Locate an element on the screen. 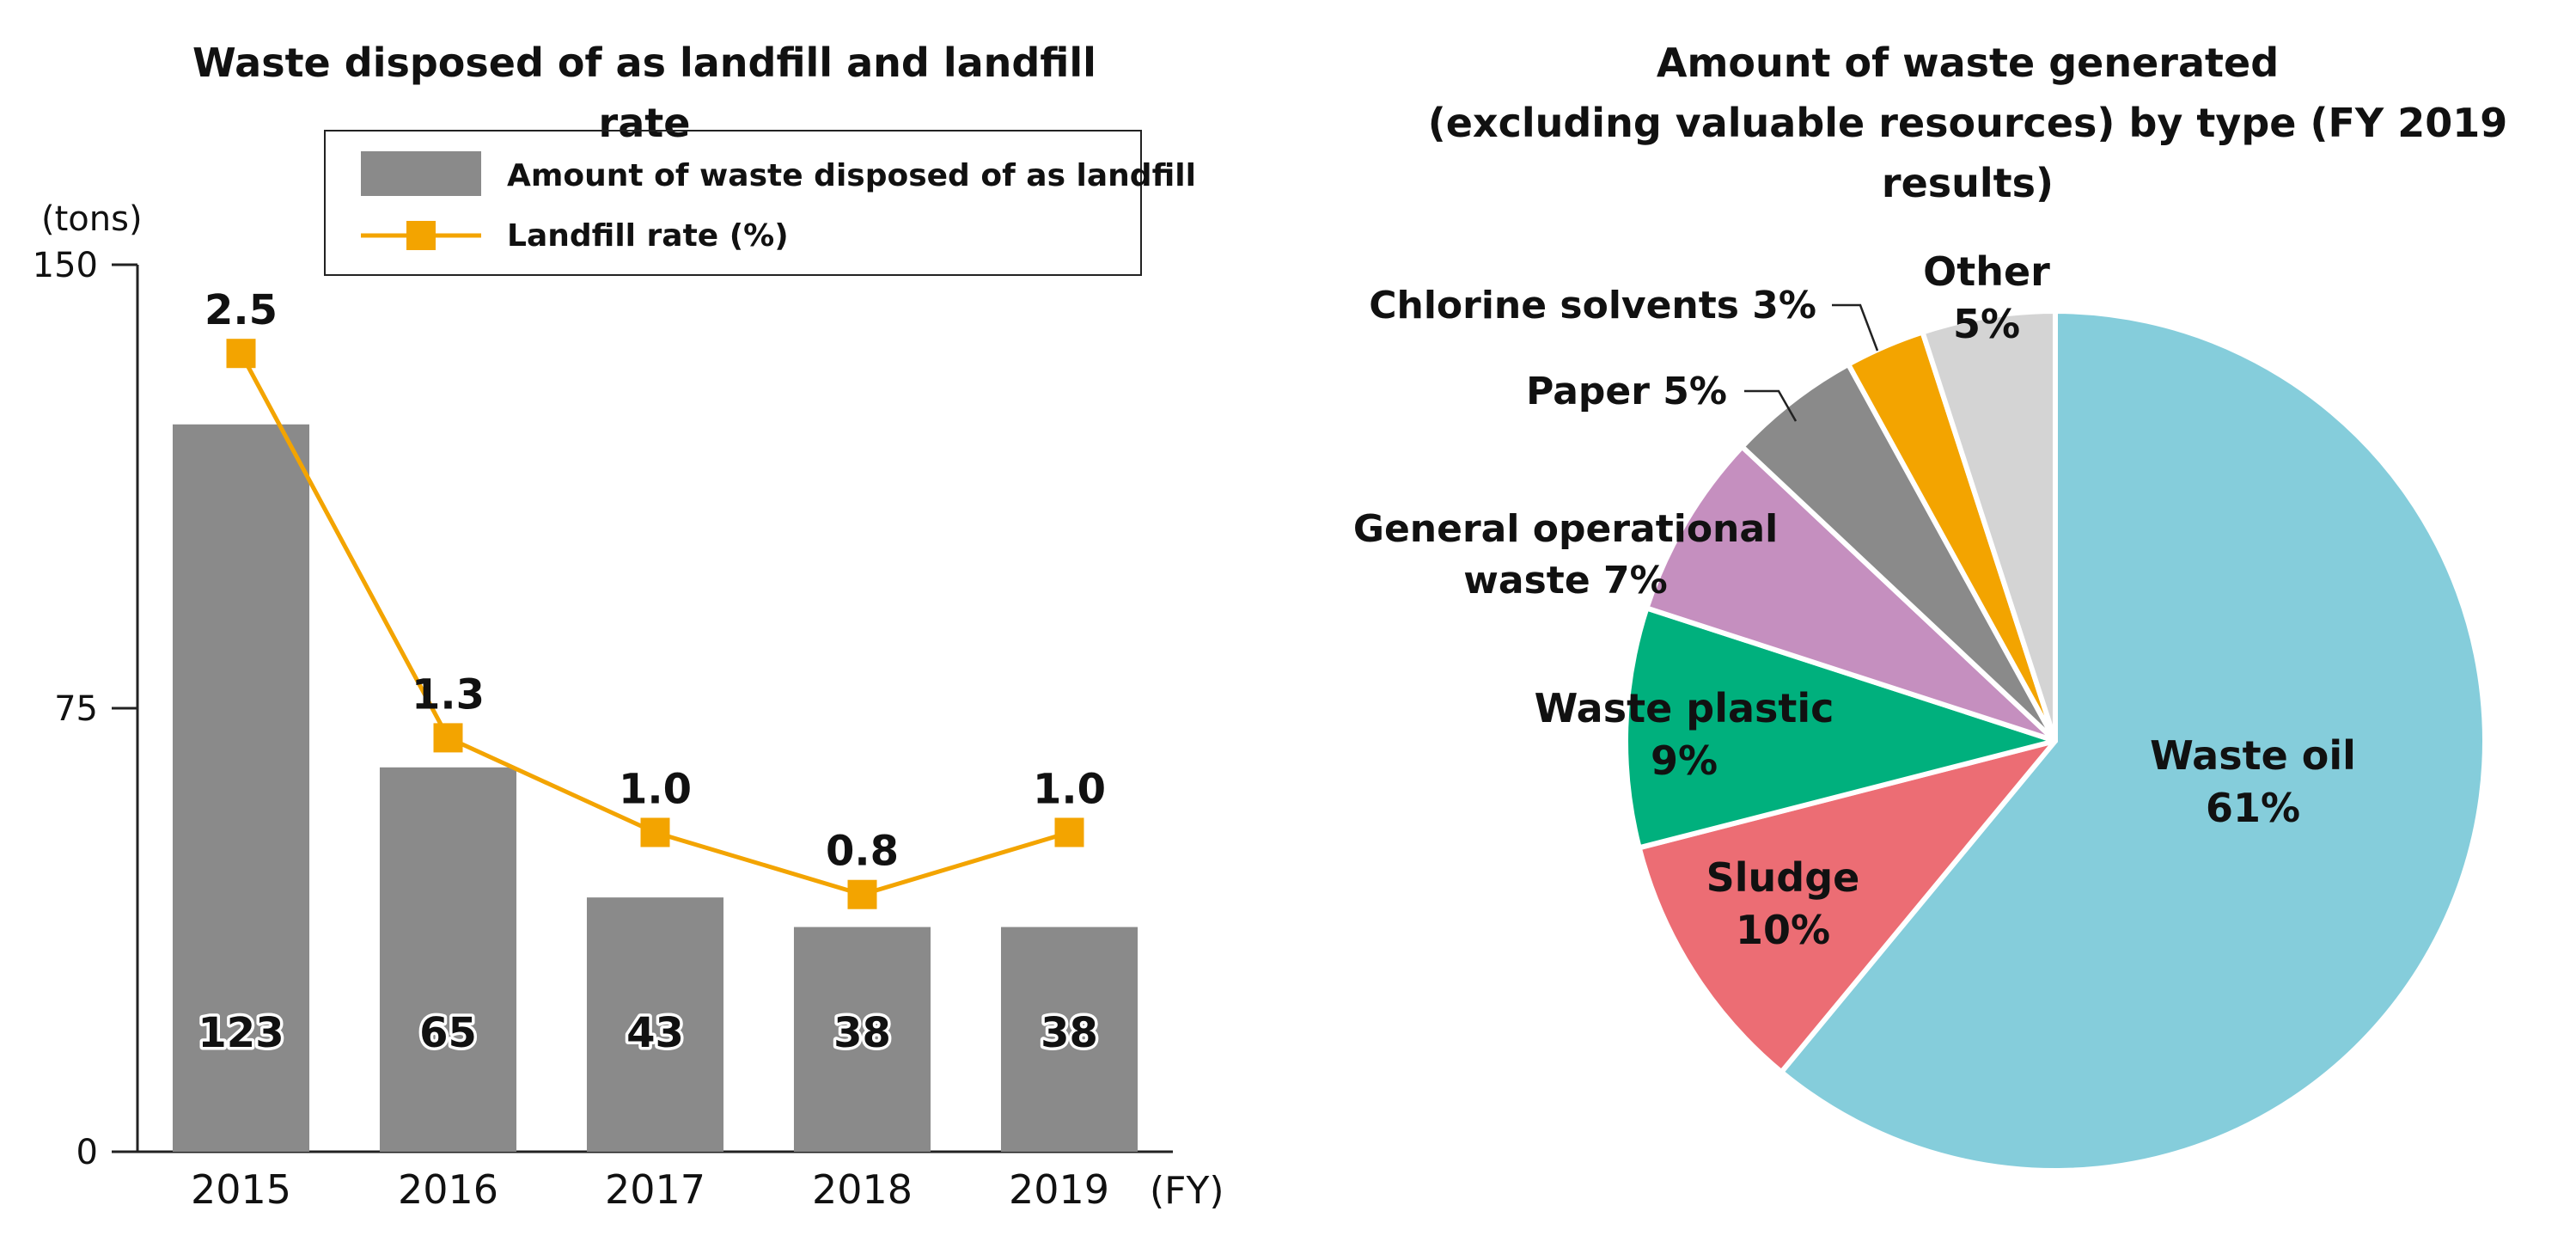 This screenshot has width=2576, height=1248. slice-pct-waste-oil: 61% is located at coordinates (2253, 808).